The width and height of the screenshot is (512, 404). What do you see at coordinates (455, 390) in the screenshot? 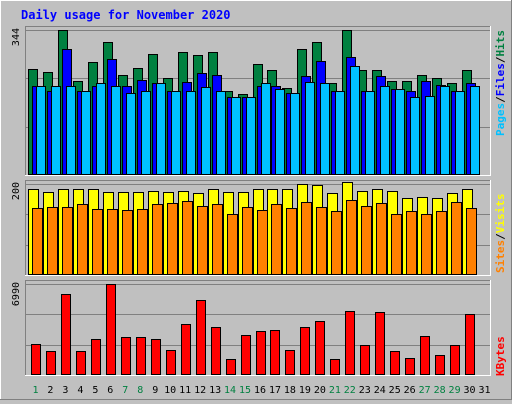
I see `x-tick-label-29: 29` at bounding box center [455, 390].